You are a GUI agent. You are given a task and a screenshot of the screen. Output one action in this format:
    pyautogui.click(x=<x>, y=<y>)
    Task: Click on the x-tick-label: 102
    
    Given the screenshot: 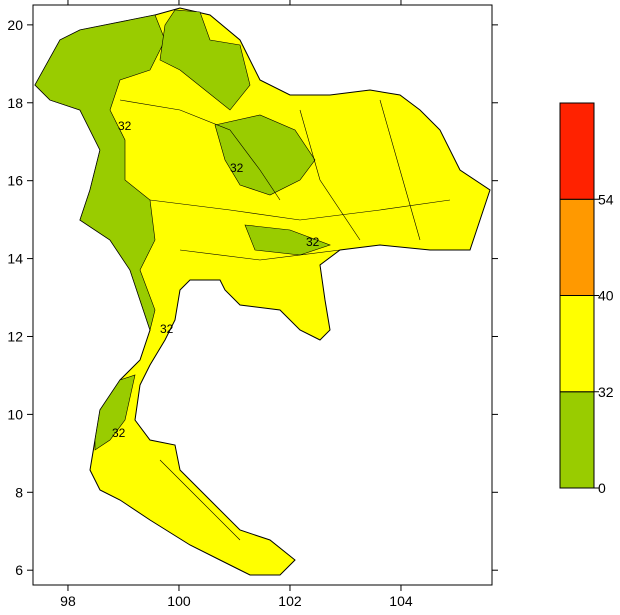 What is the action you would take?
    pyautogui.click(x=290, y=601)
    